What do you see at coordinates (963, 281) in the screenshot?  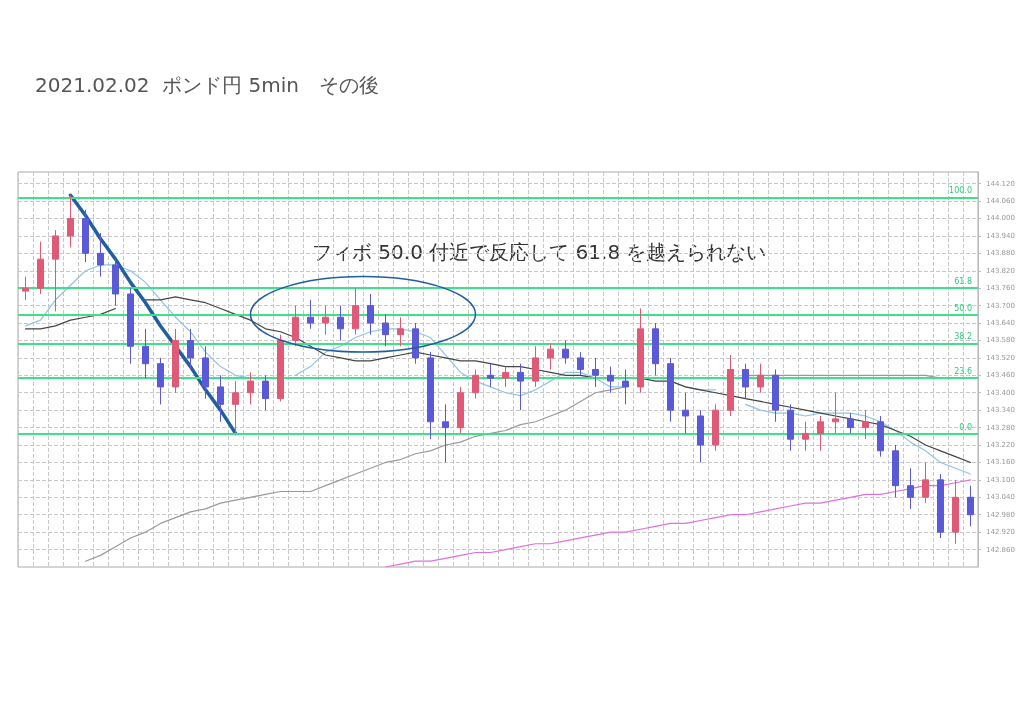 I see `annotation: 61.8` at bounding box center [963, 281].